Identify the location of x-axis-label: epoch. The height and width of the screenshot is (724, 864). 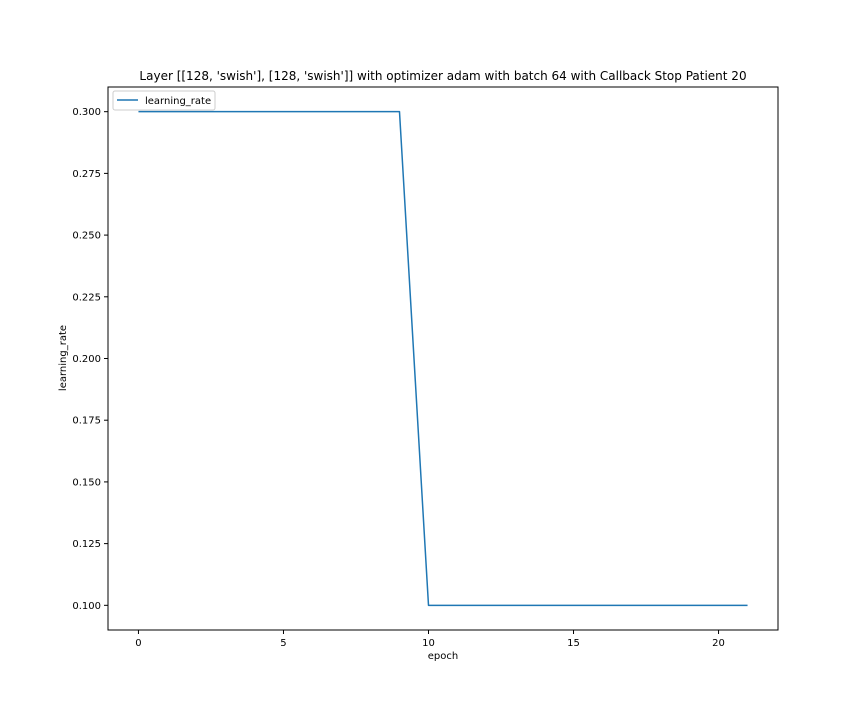
(443, 656).